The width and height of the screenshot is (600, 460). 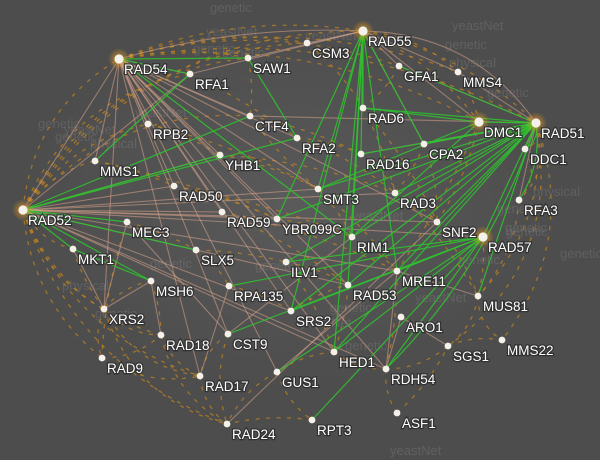 I want to click on node-label-SGS1: SGS1, so click(x=471, y=357).